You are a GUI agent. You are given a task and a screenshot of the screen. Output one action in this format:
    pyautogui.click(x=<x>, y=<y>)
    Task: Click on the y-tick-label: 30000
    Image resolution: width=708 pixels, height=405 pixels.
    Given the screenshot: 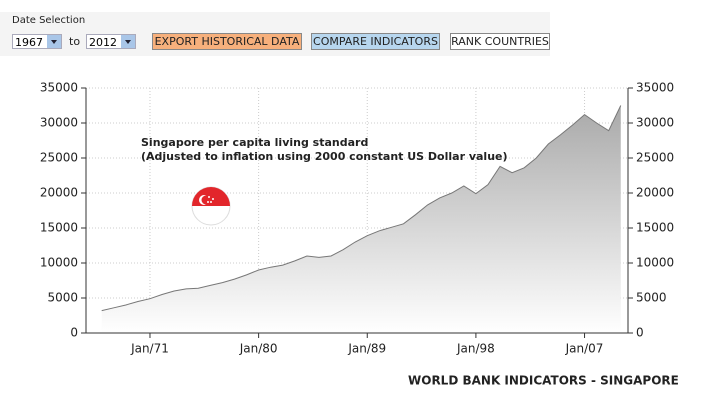 What is the action you would take?
    pyautogui.click(x=59, y=123)
    